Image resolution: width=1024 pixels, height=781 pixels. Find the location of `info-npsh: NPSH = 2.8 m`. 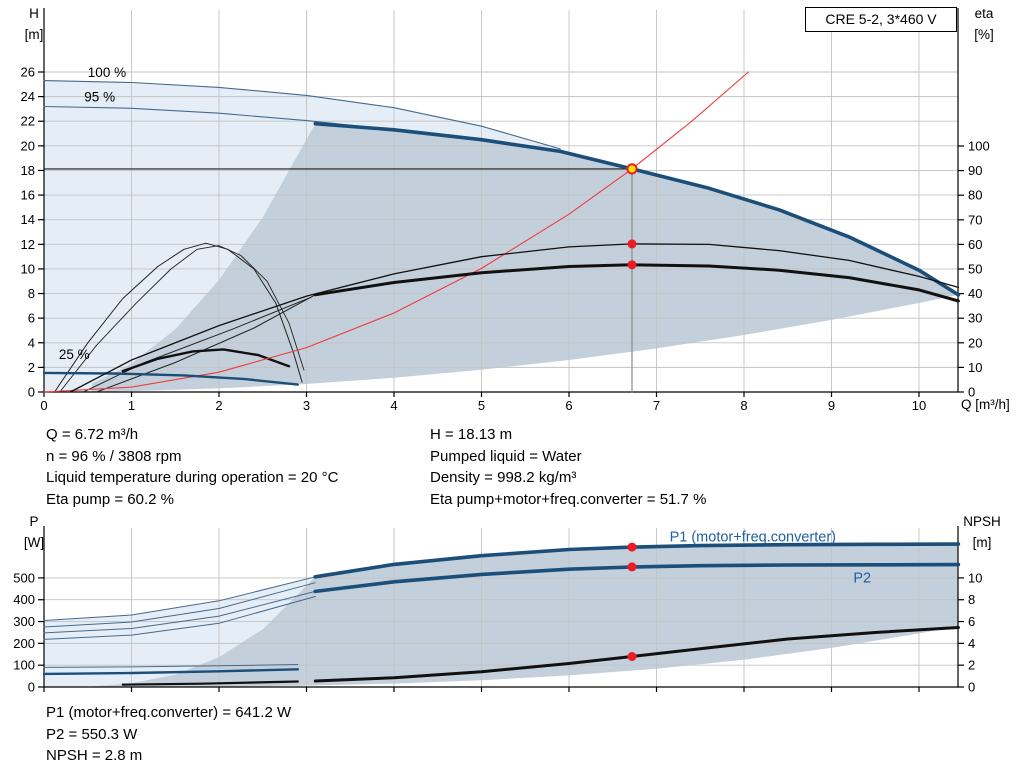

info-npsh: NPSH = 2.8 m is located at coordinates (94, 755).